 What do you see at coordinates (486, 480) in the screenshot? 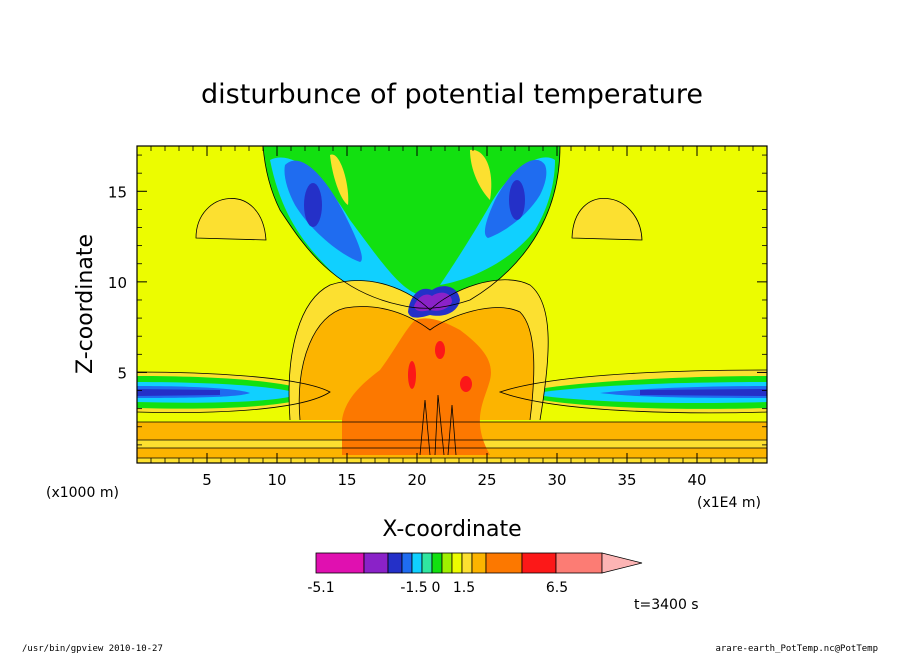
I see `x-tick-label: 25` at bounding box center [486, 480].